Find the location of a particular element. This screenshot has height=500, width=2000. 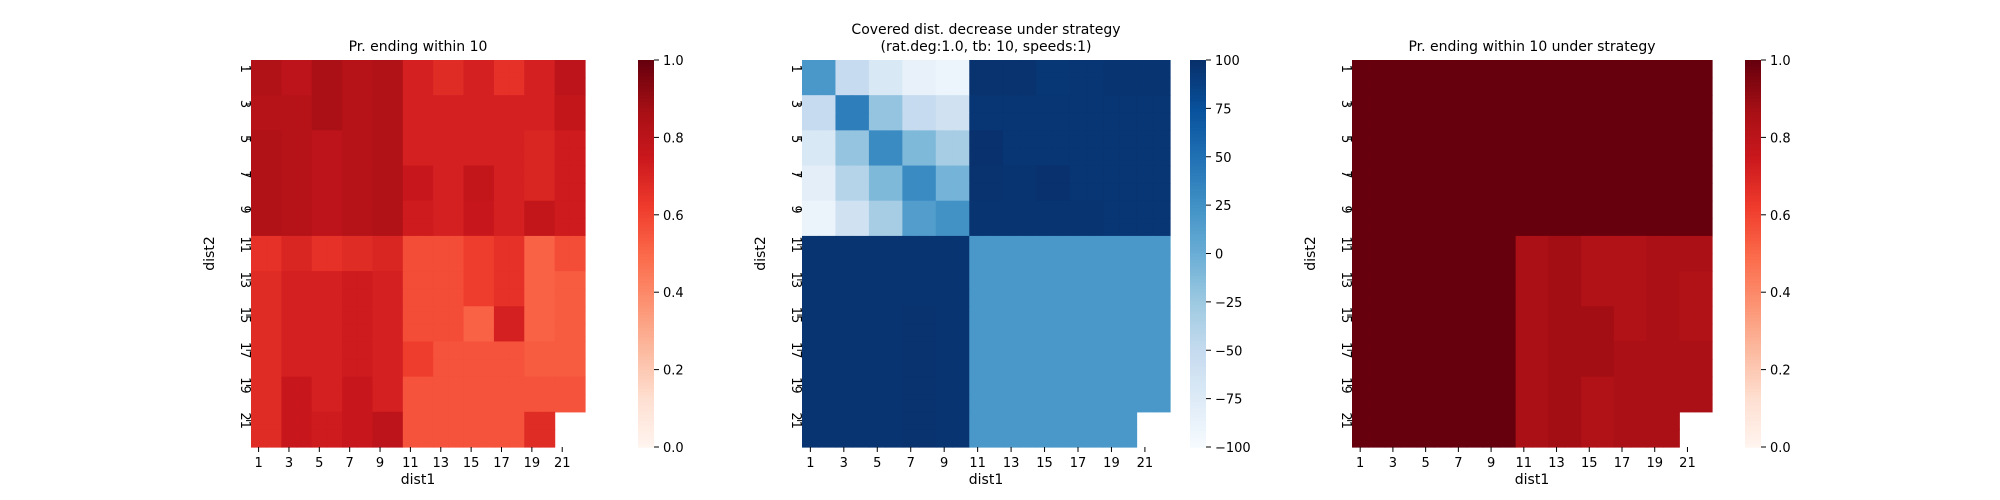

chart-title: Covered dist. decrease under strategy is located at coordinates (985, 30).